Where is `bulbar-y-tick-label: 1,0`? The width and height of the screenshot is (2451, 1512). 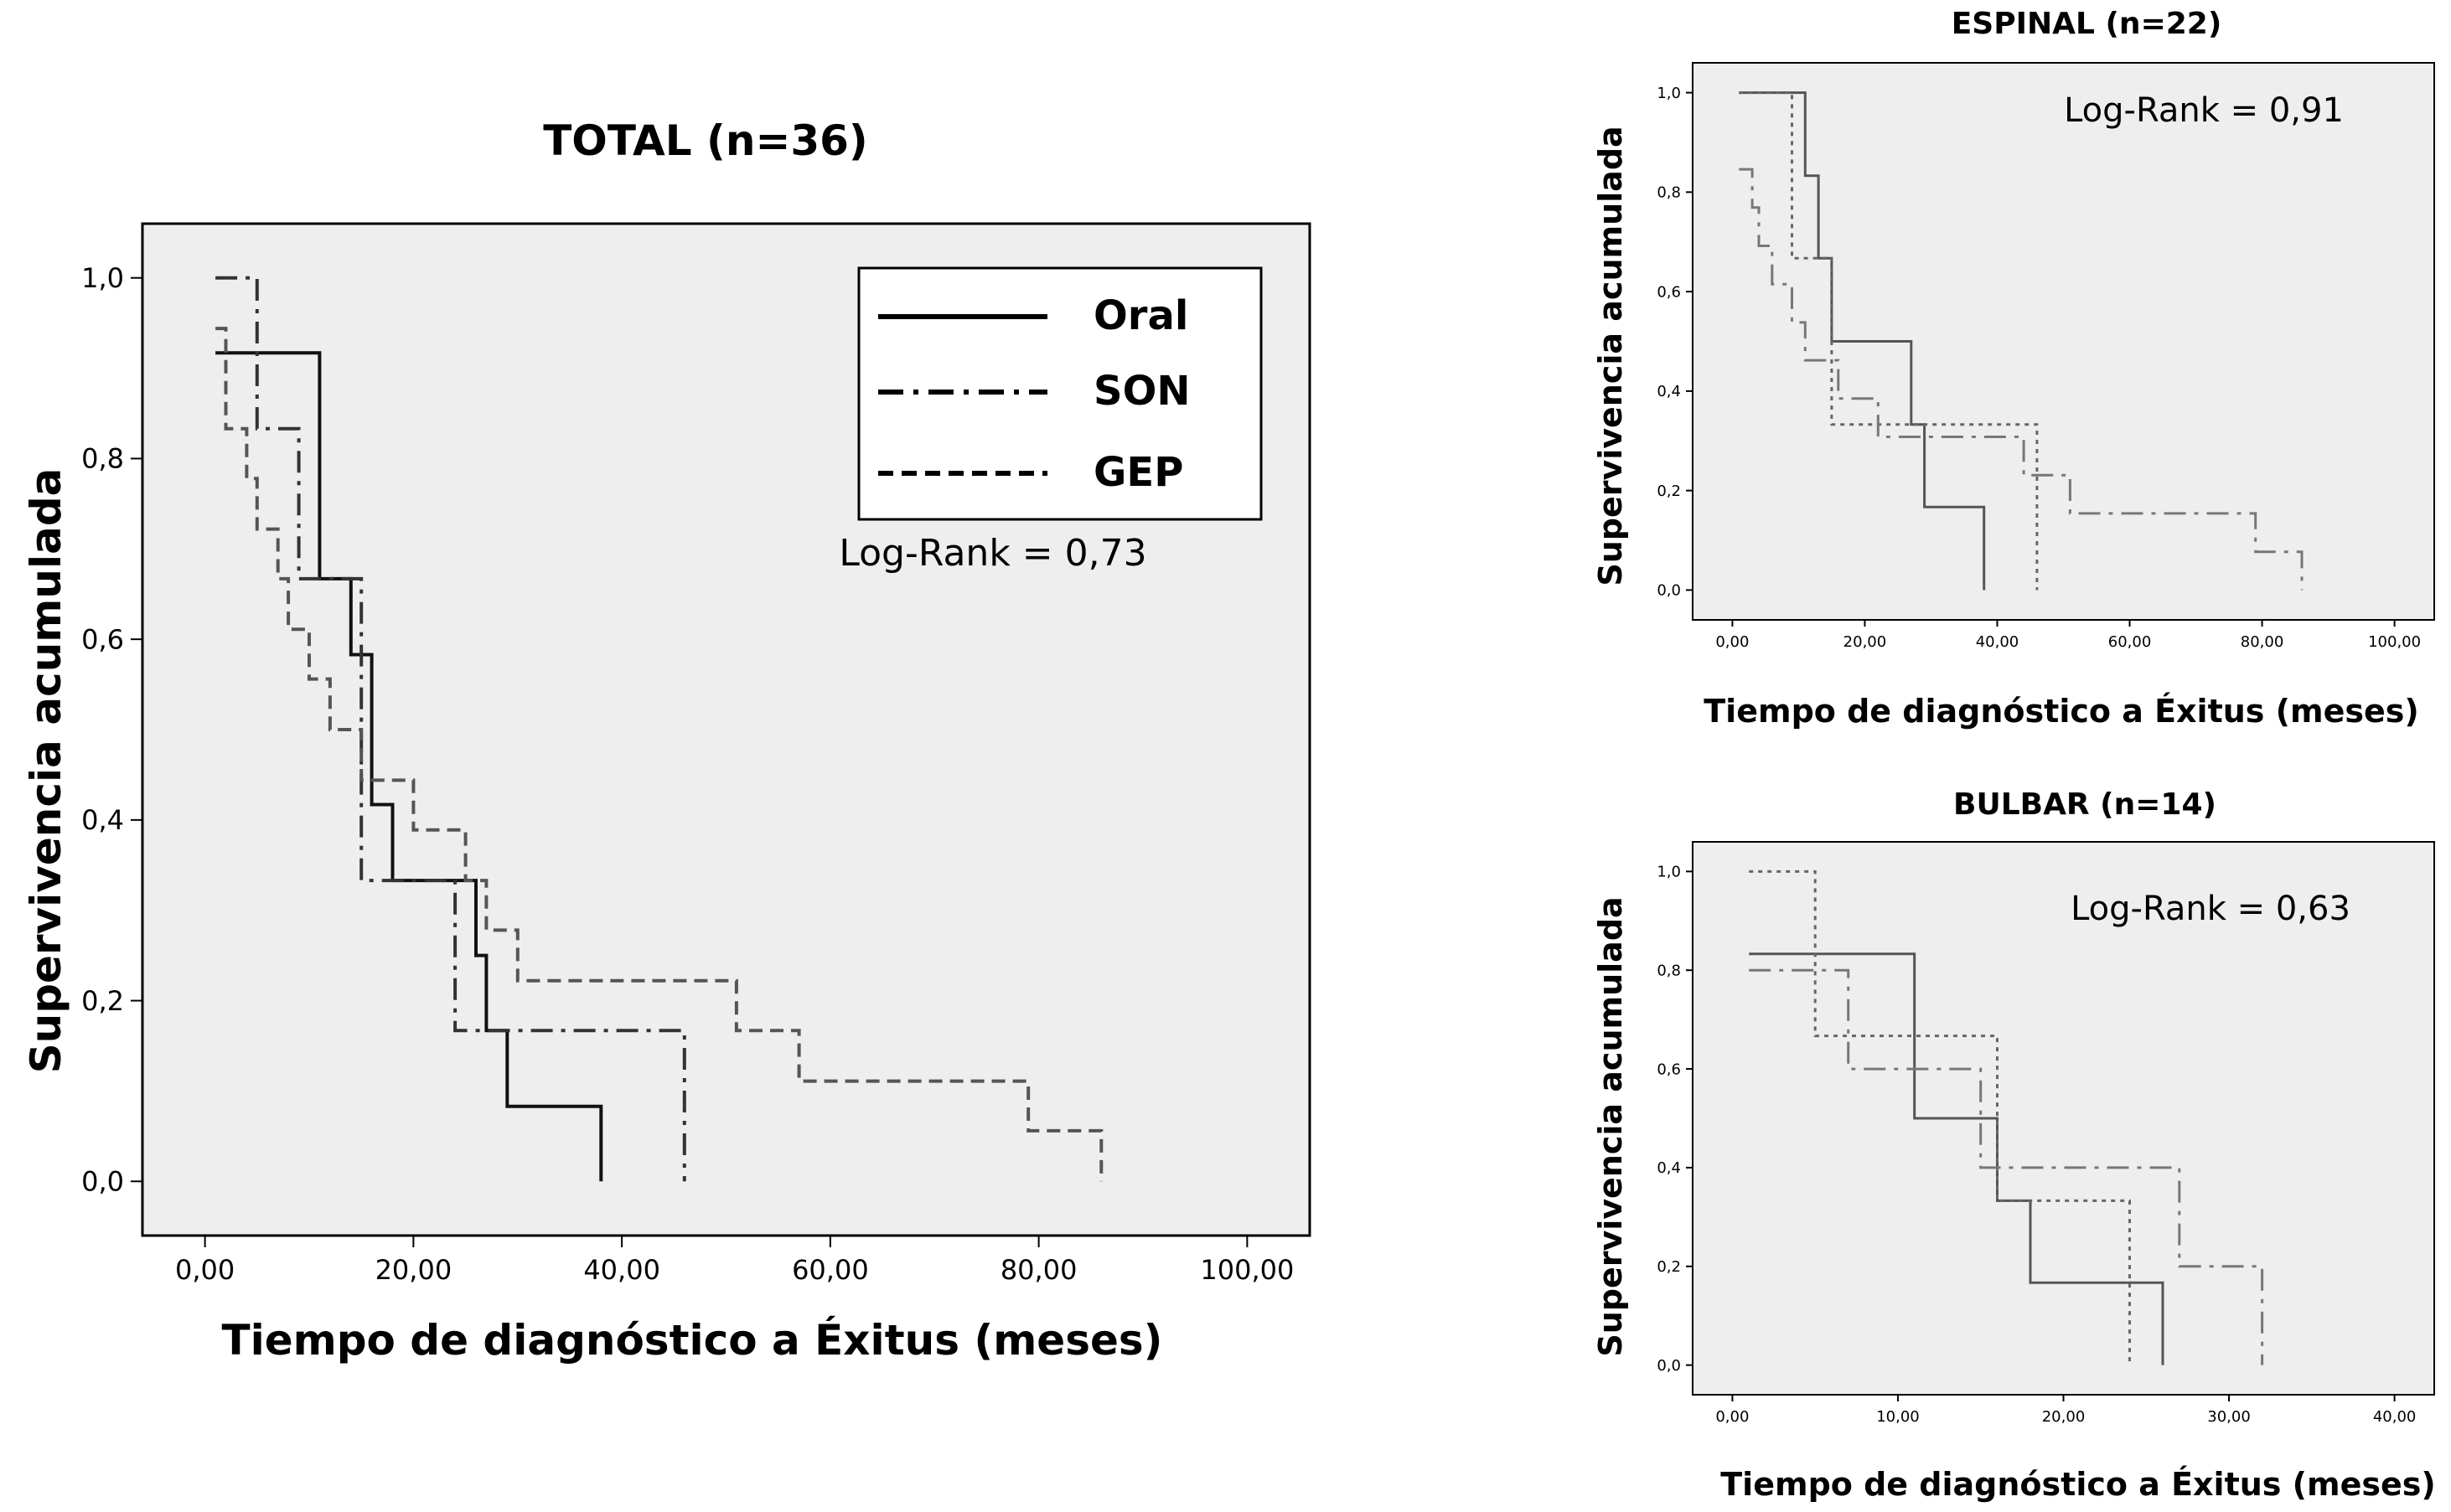
bulbar-y-tick-label: 1,0 is located at coordinates (1669, 872).